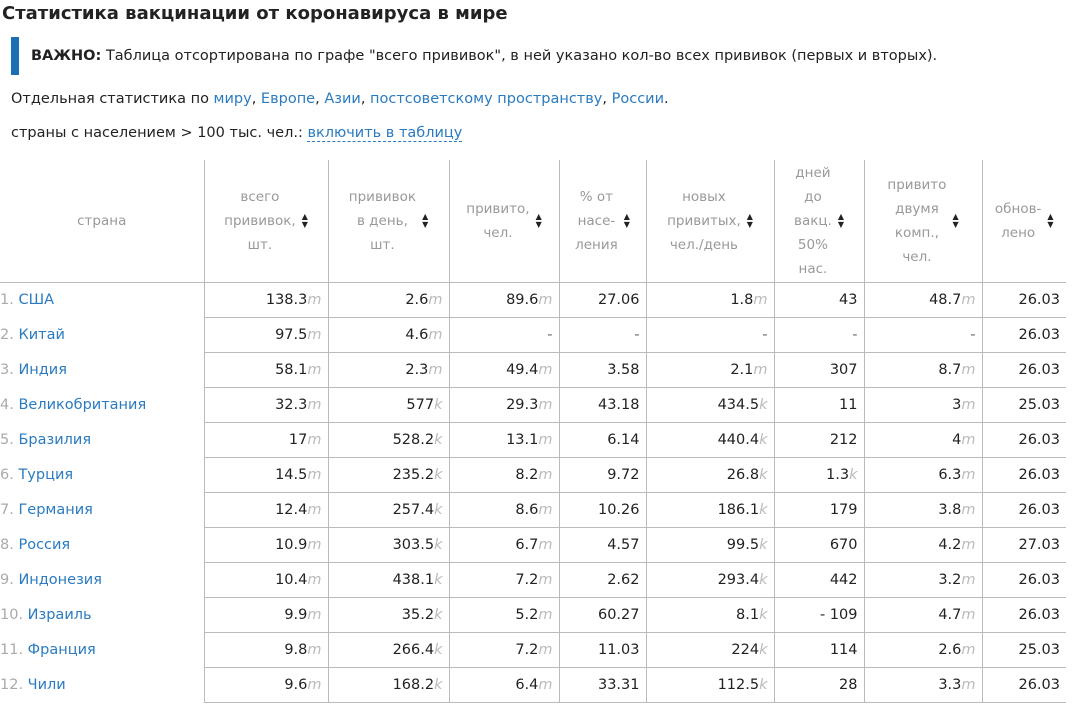 The image size is (1084, 709). What do you see at coordinates (738, 440) in the screenshot?
I see `cell-value: 440.4` at bounding box center [738, 440].